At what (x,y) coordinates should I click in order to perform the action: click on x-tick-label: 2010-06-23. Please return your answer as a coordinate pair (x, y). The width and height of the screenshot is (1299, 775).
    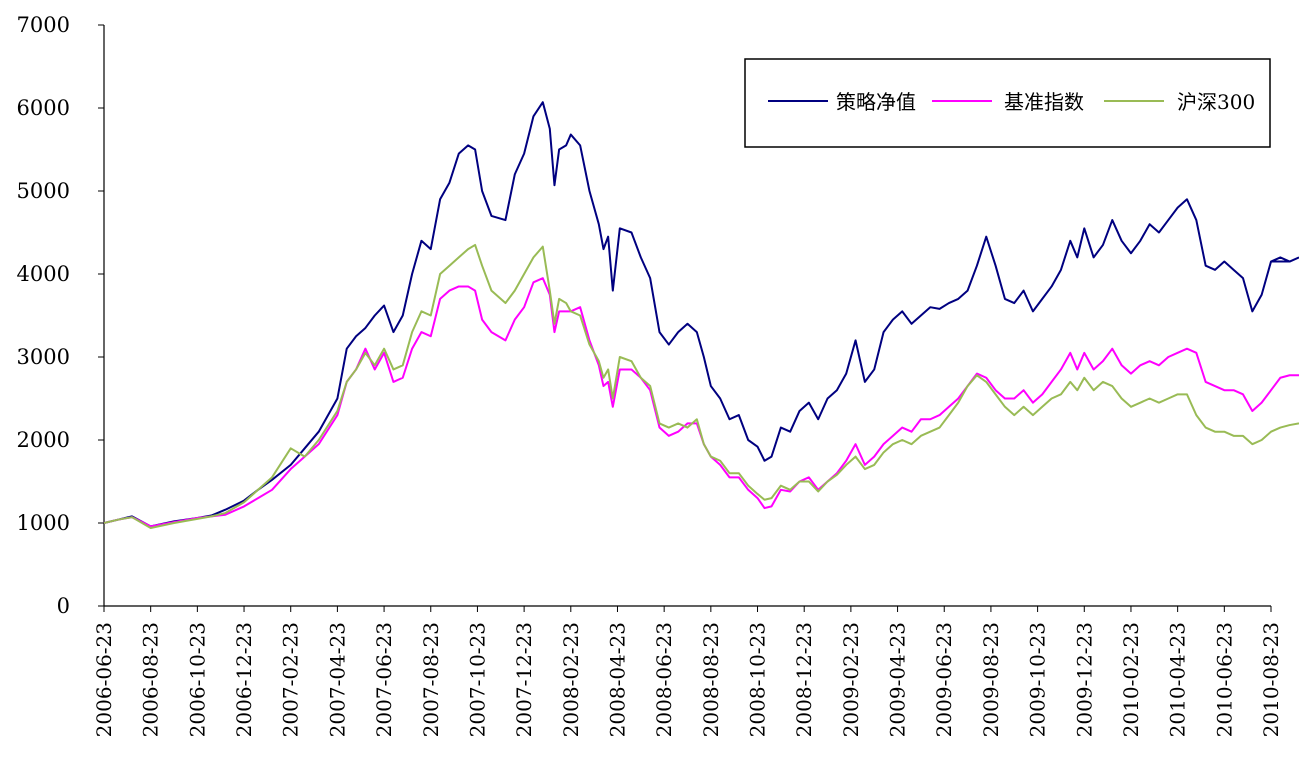
    Looking at the image, I should click on (1224, 679).